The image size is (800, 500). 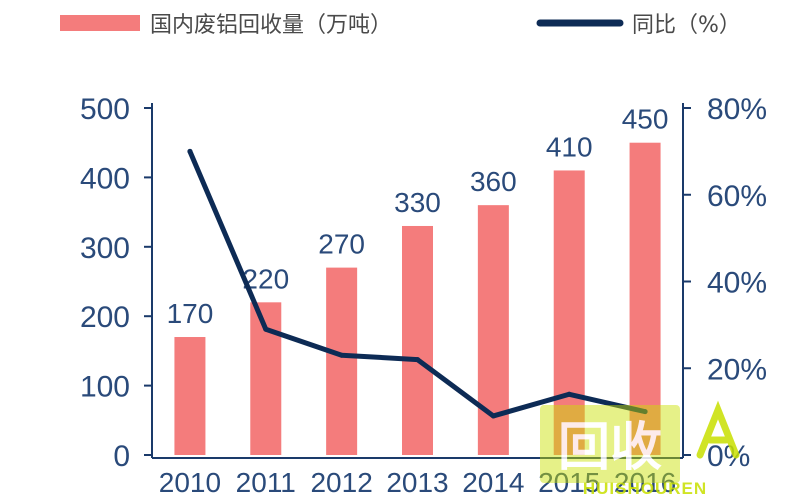 I want to click on yoy-point-2013, so click(x=417, y=360).